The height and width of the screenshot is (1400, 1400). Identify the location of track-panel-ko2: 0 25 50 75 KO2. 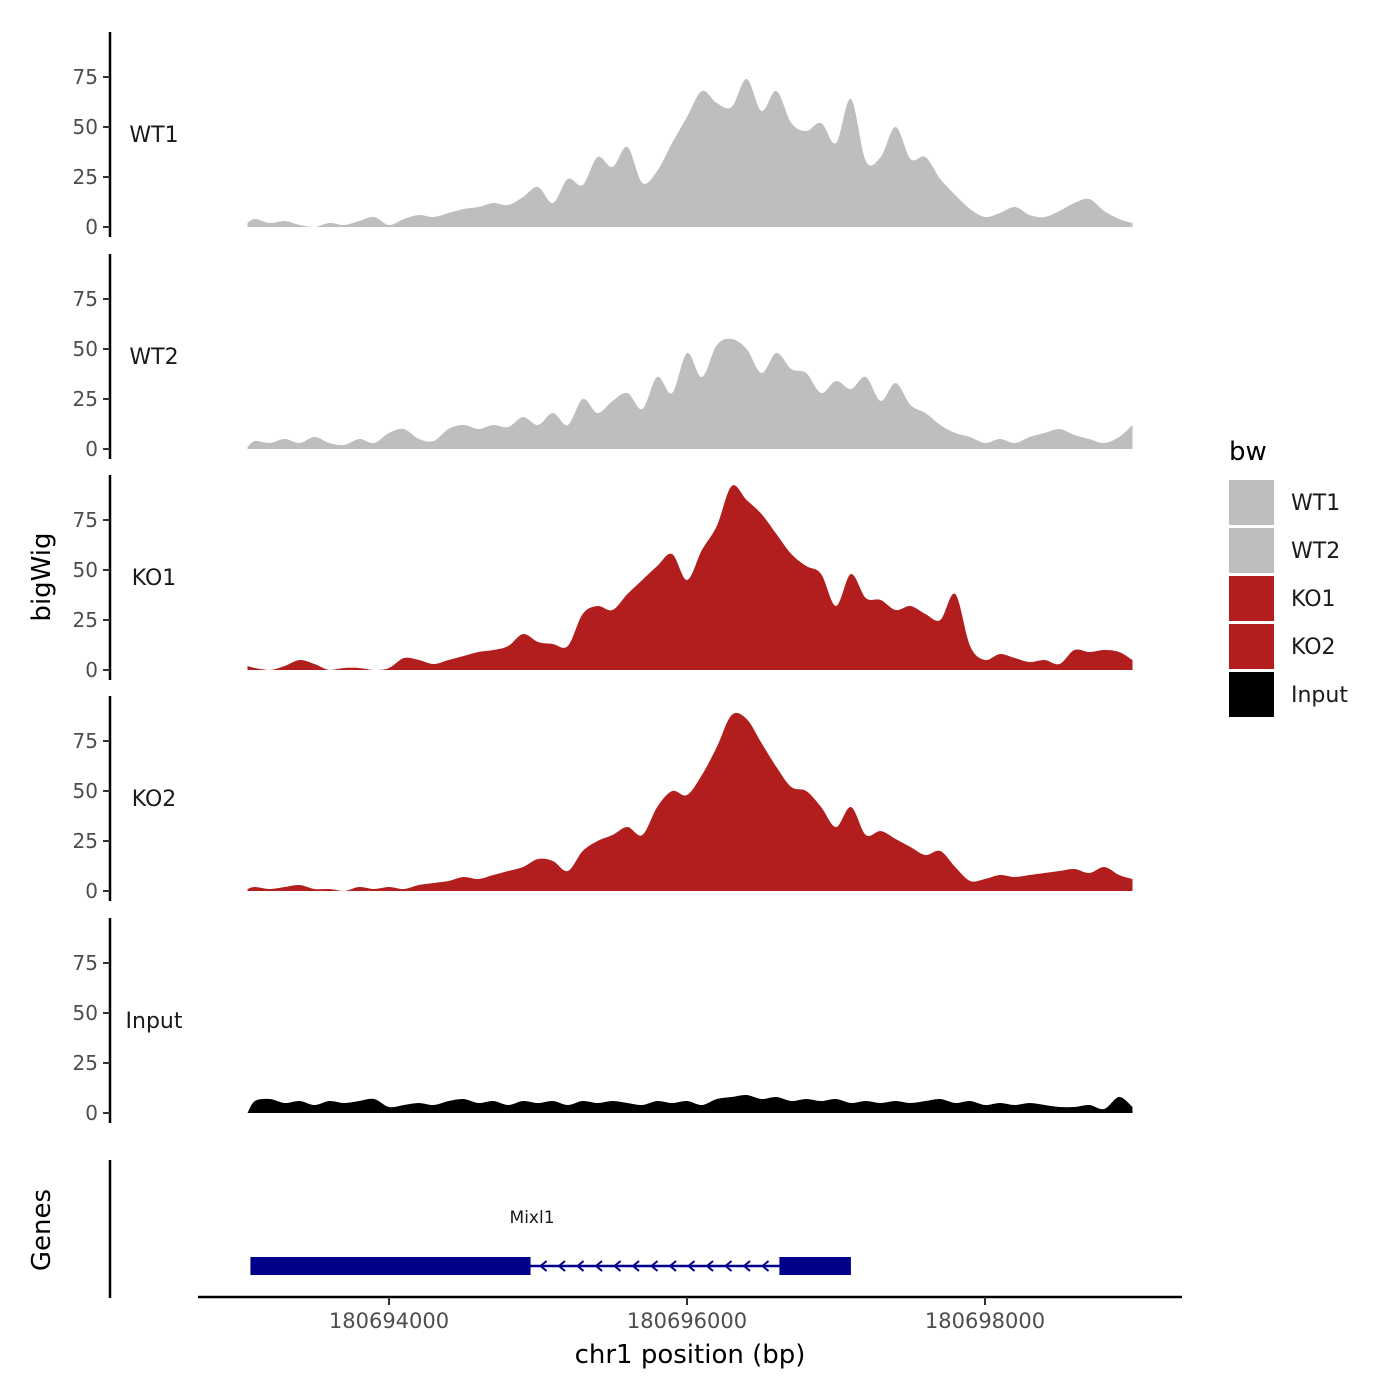
(603, 799).